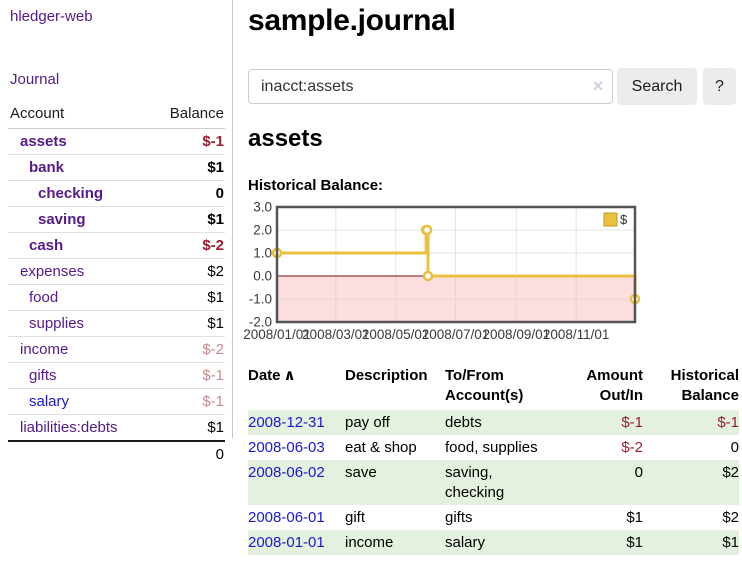 The image size is (742, 582). I want to click on accounts-total-spacer, so click(79, 453).